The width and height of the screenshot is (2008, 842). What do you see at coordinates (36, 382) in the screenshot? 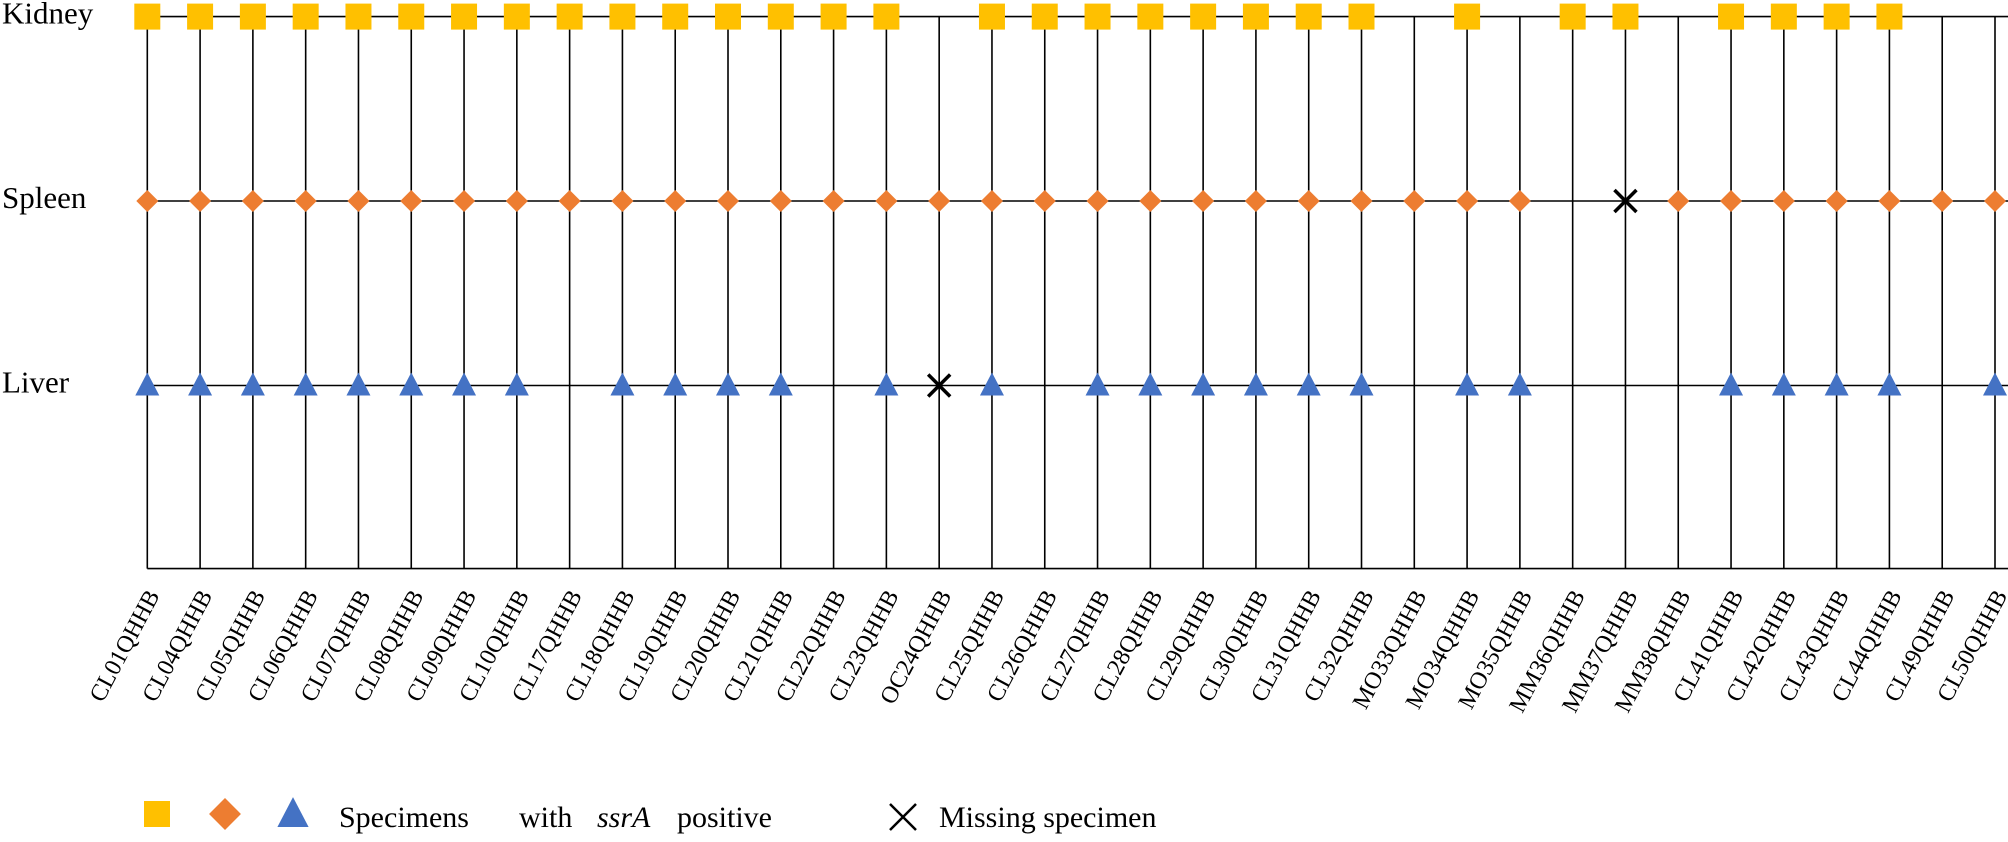
I see `row-label: Liver` at bounding box center [36, 382].